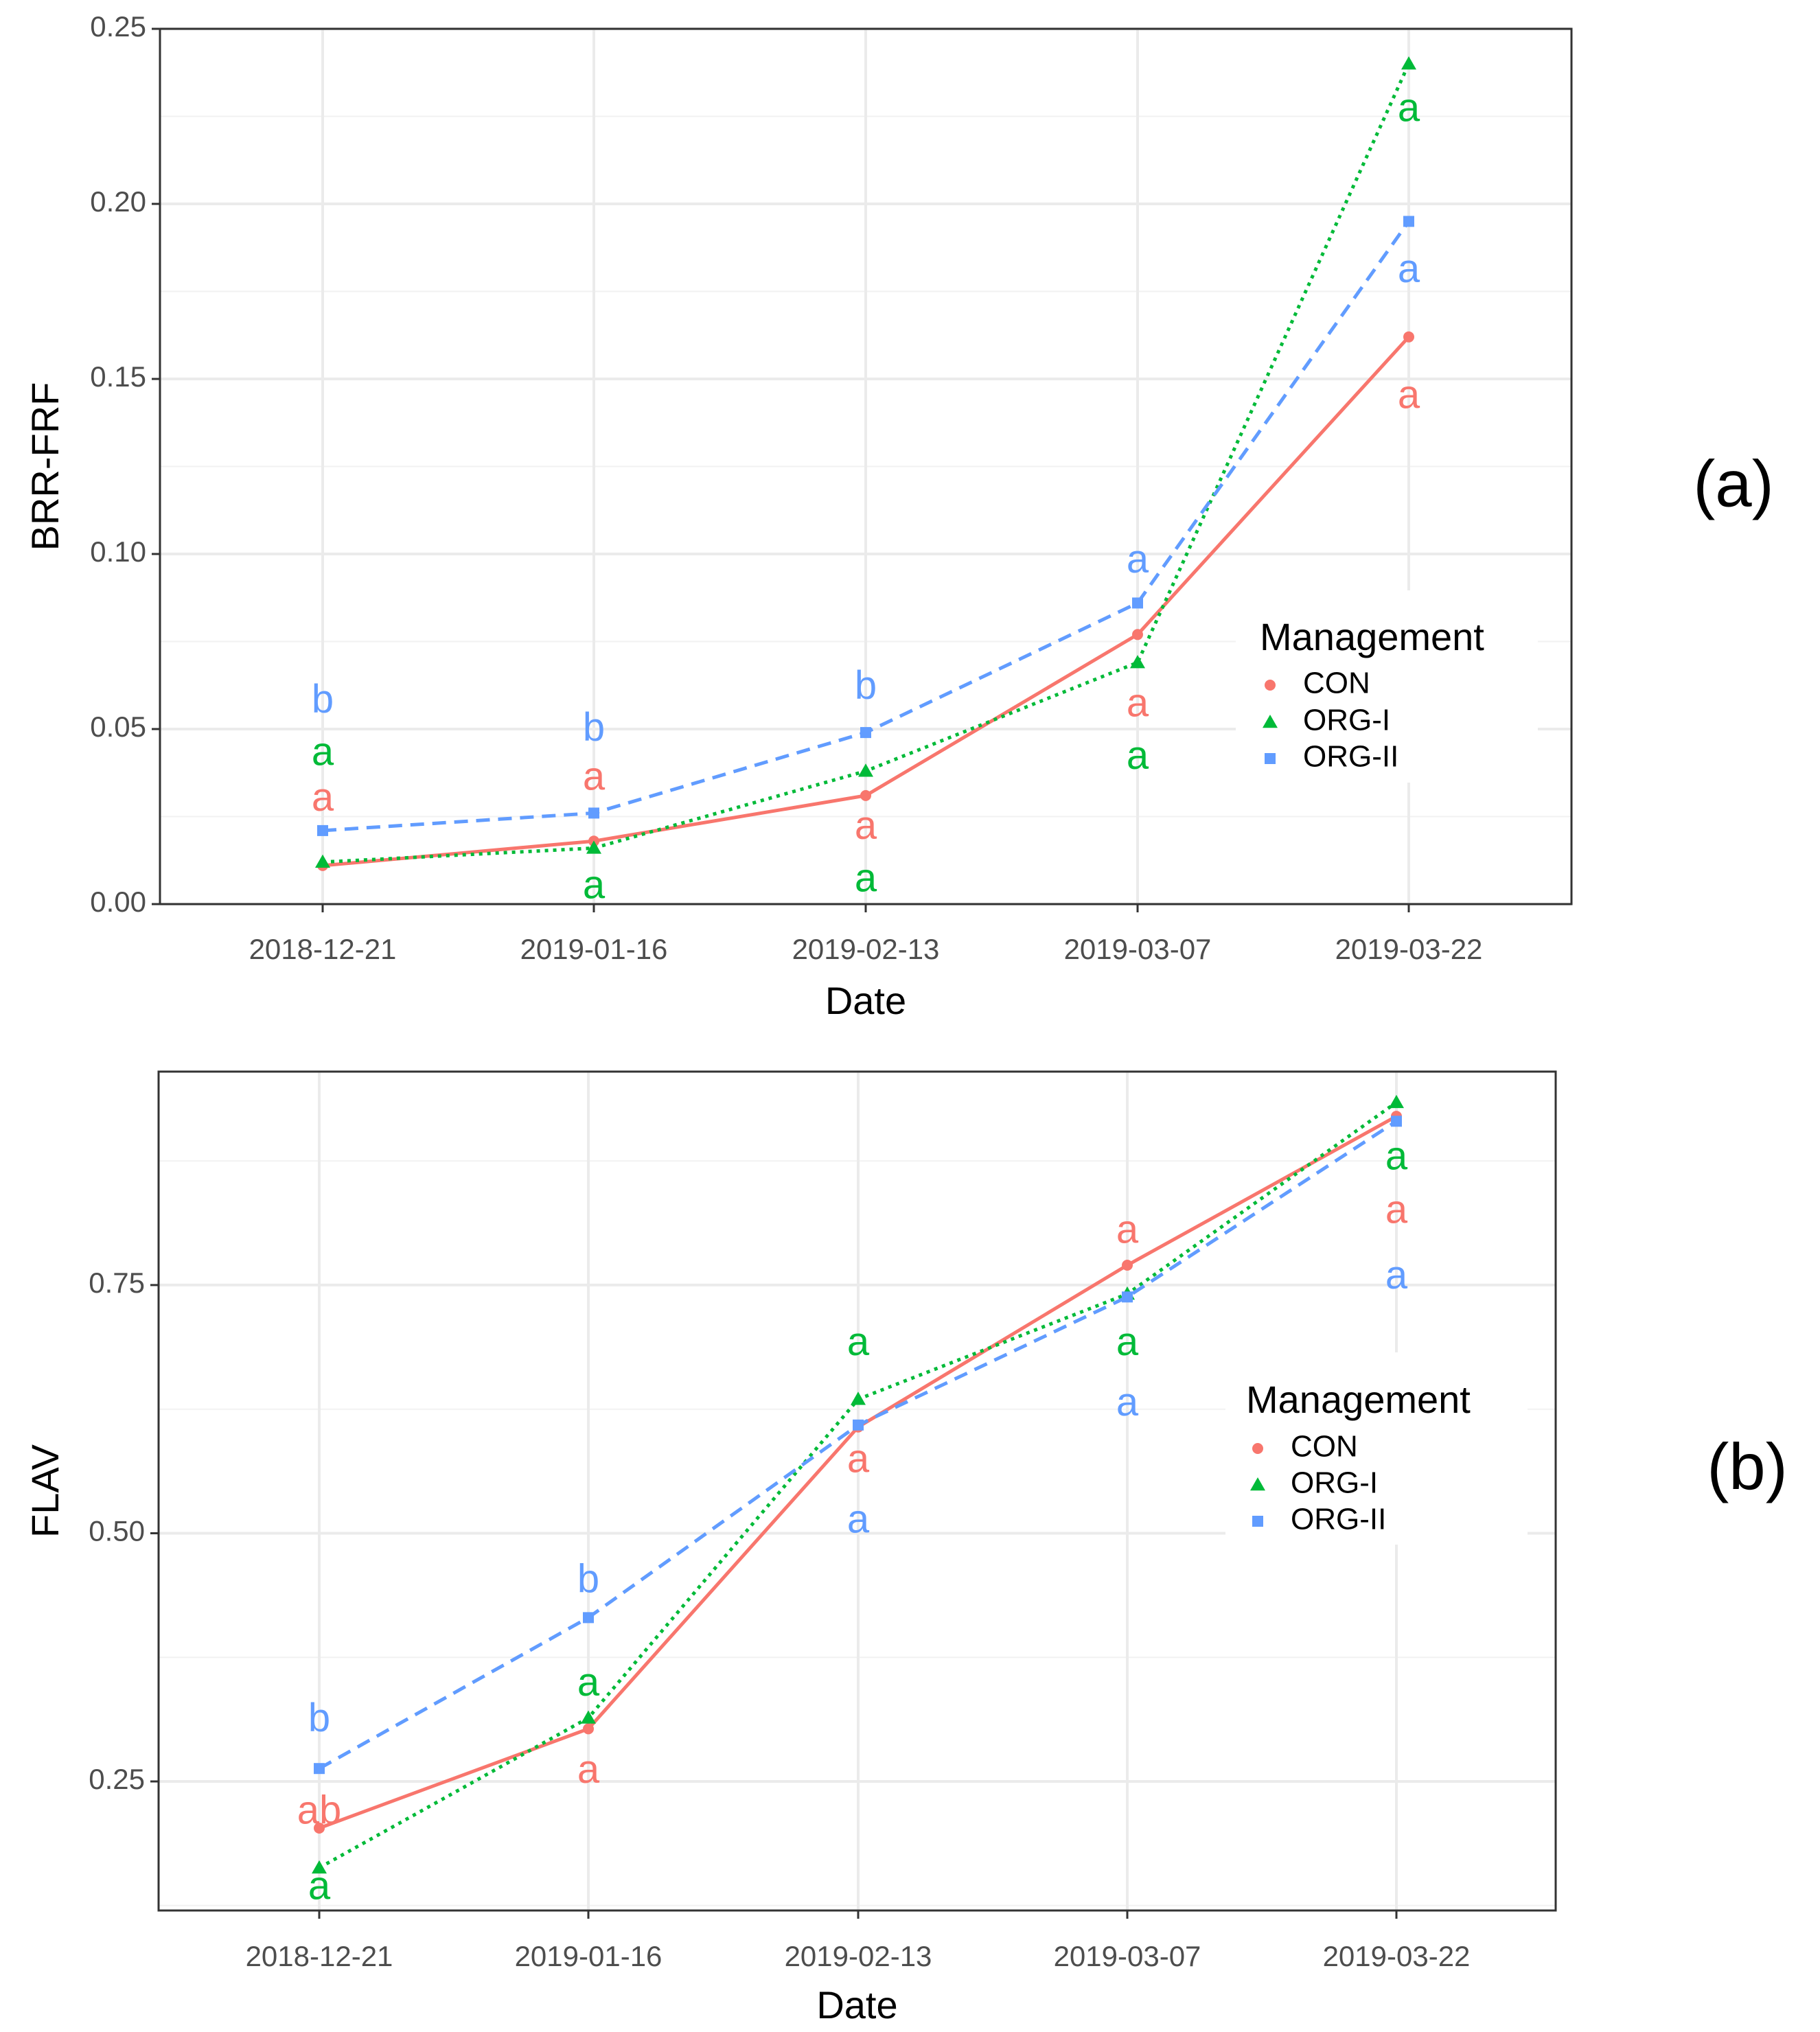  I want to click on panel-label: (a), so click(1733, 483).